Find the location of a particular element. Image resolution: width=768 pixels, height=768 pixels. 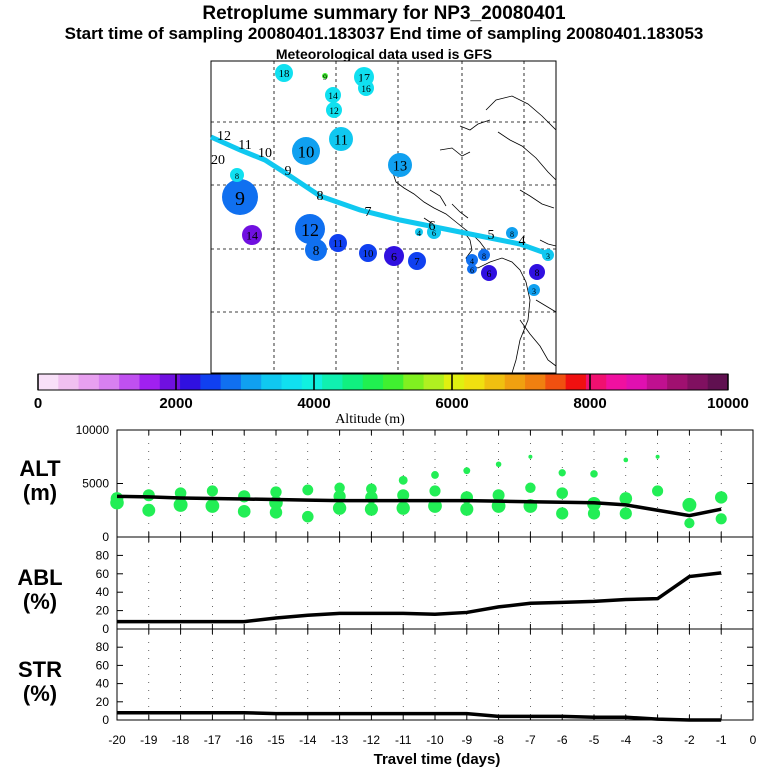

plume-point-label: 9 is located at coordinates (325, 77).